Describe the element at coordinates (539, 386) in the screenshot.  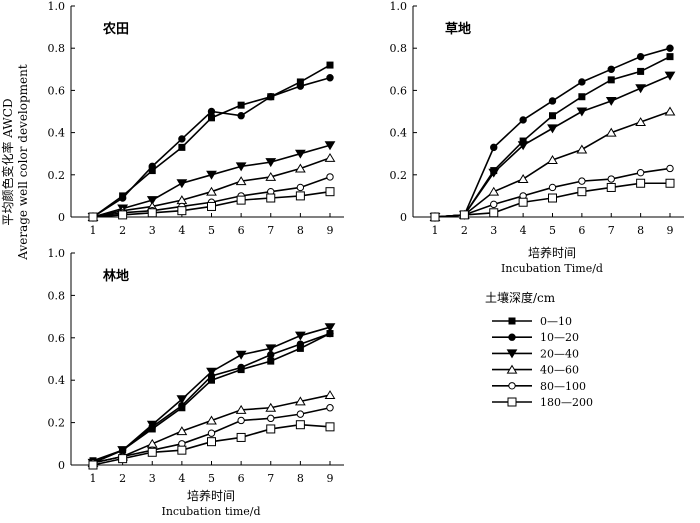
I see `legend-entry: 80—100` at that location.